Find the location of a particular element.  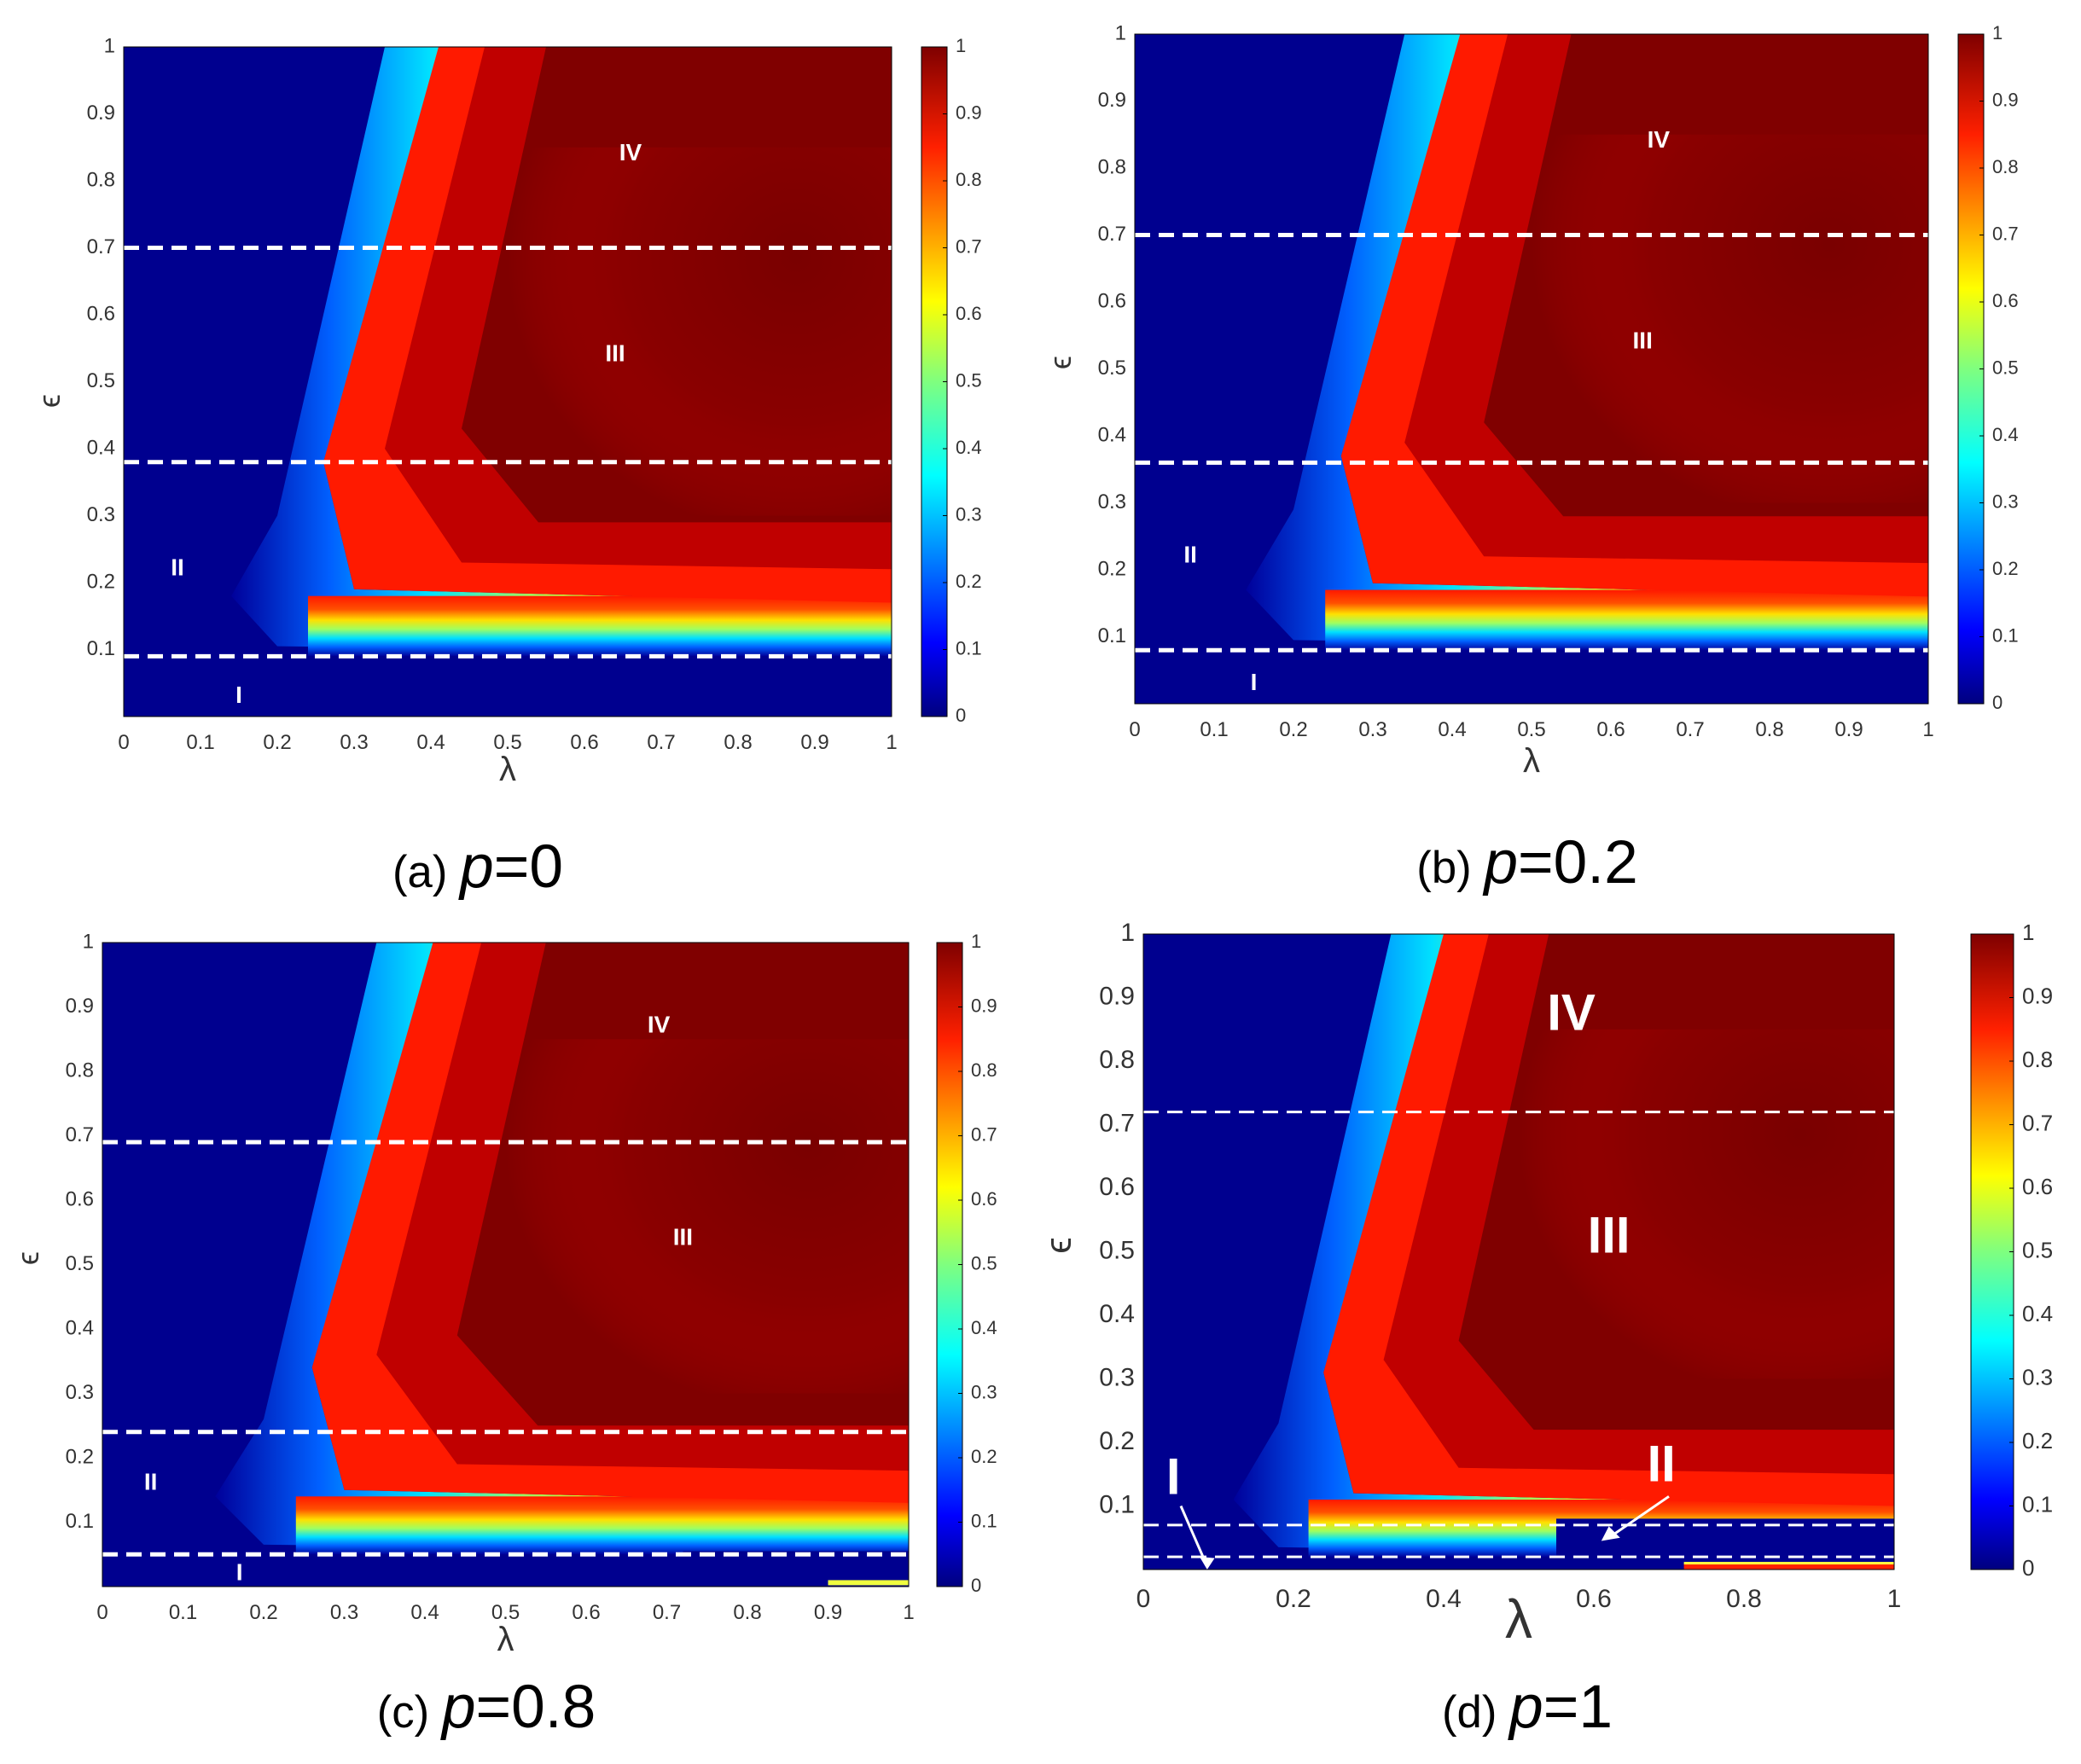

edge-artifact is located at coordinates (868, 1583).